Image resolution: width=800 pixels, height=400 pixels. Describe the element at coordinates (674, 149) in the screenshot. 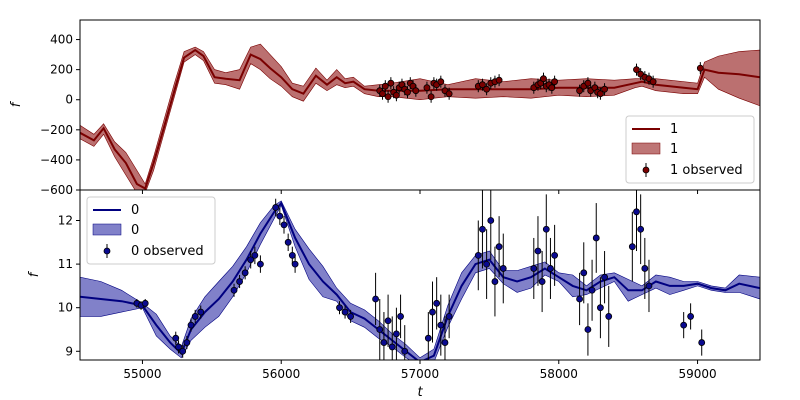

I see `top-legend-entry-band: 1` at that location.